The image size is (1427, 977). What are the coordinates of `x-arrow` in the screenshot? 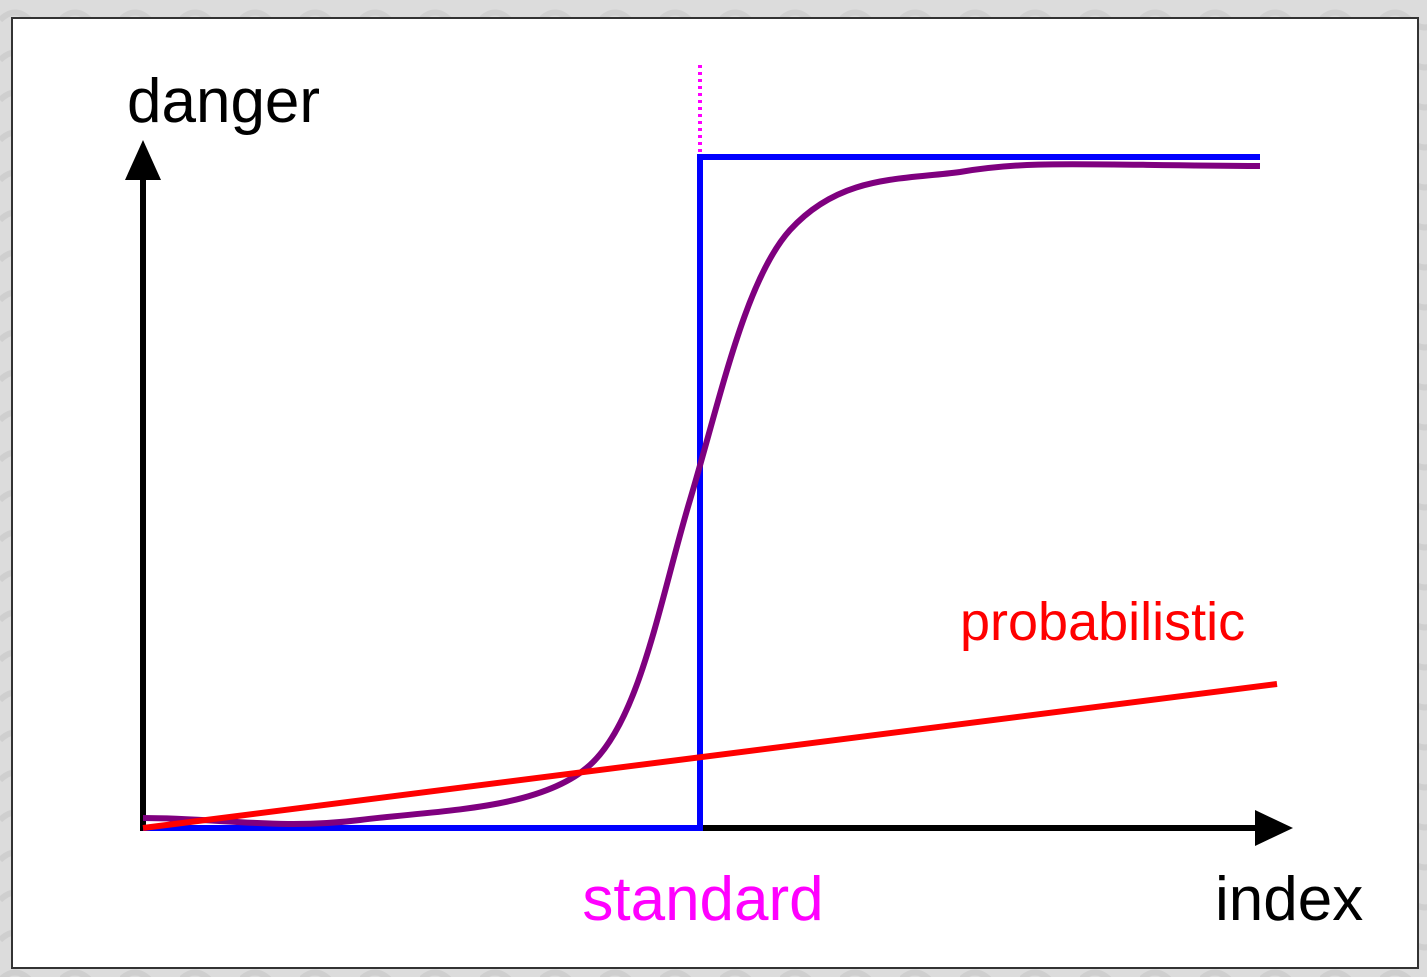 It's located at (1274, 828).